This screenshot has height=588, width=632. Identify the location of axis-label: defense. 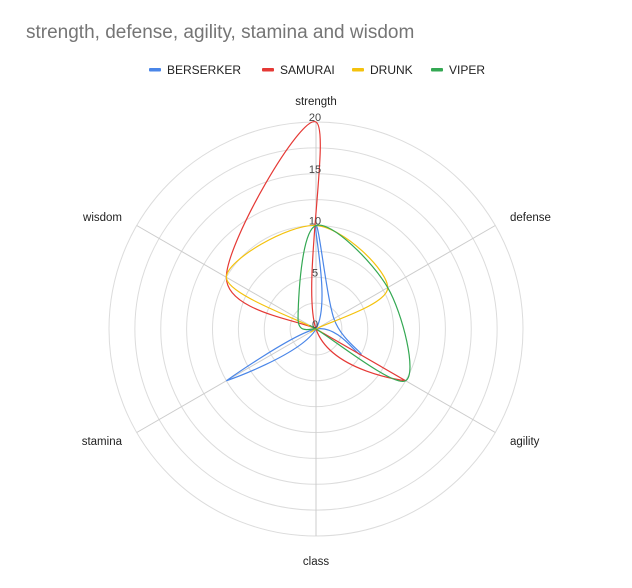
(530, 218).